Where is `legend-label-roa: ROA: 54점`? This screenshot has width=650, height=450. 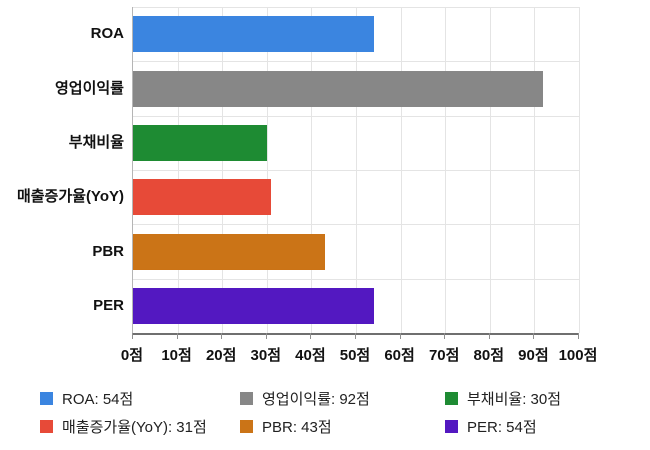
legend-label-roa: ROA: 54점 is located at coordinates (98, 399).